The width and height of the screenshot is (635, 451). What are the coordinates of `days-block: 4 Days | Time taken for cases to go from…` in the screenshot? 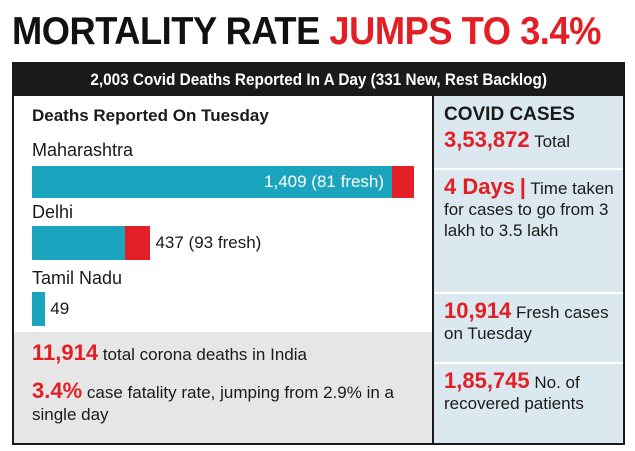 It's located at (528, 208).